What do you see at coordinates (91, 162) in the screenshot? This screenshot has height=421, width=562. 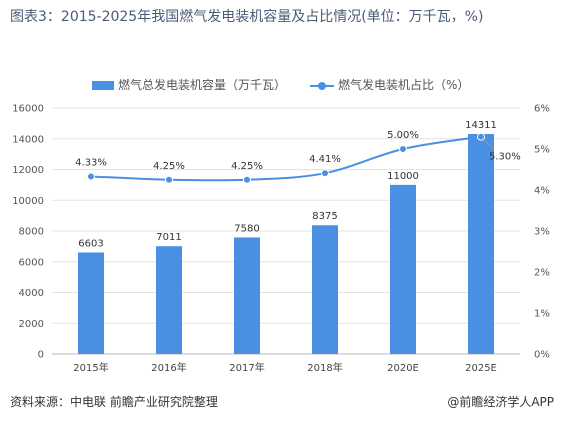 I see `share-value-label: 4.33%` at bounding box center [91, 162].